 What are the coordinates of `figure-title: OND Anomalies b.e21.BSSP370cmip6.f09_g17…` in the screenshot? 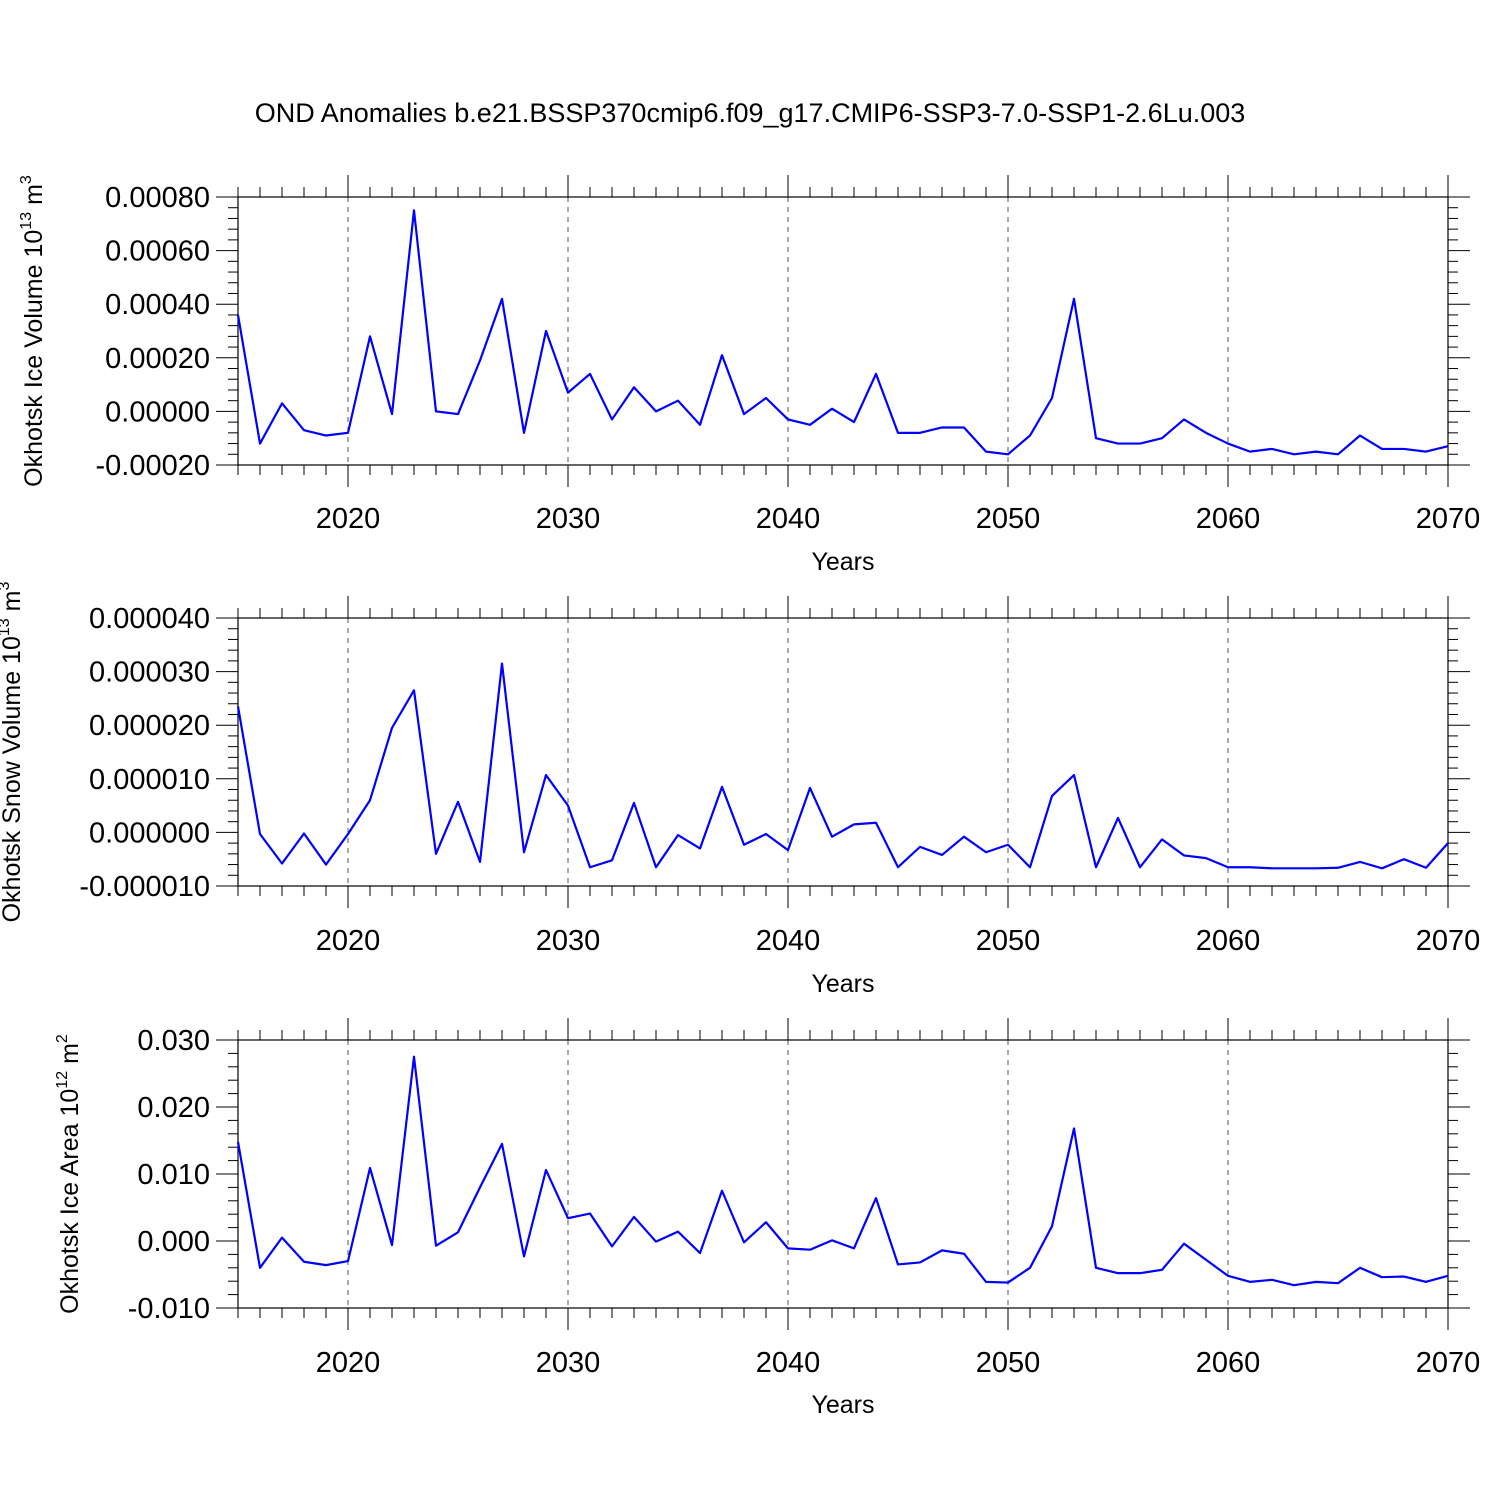 It's located at (750, 113).